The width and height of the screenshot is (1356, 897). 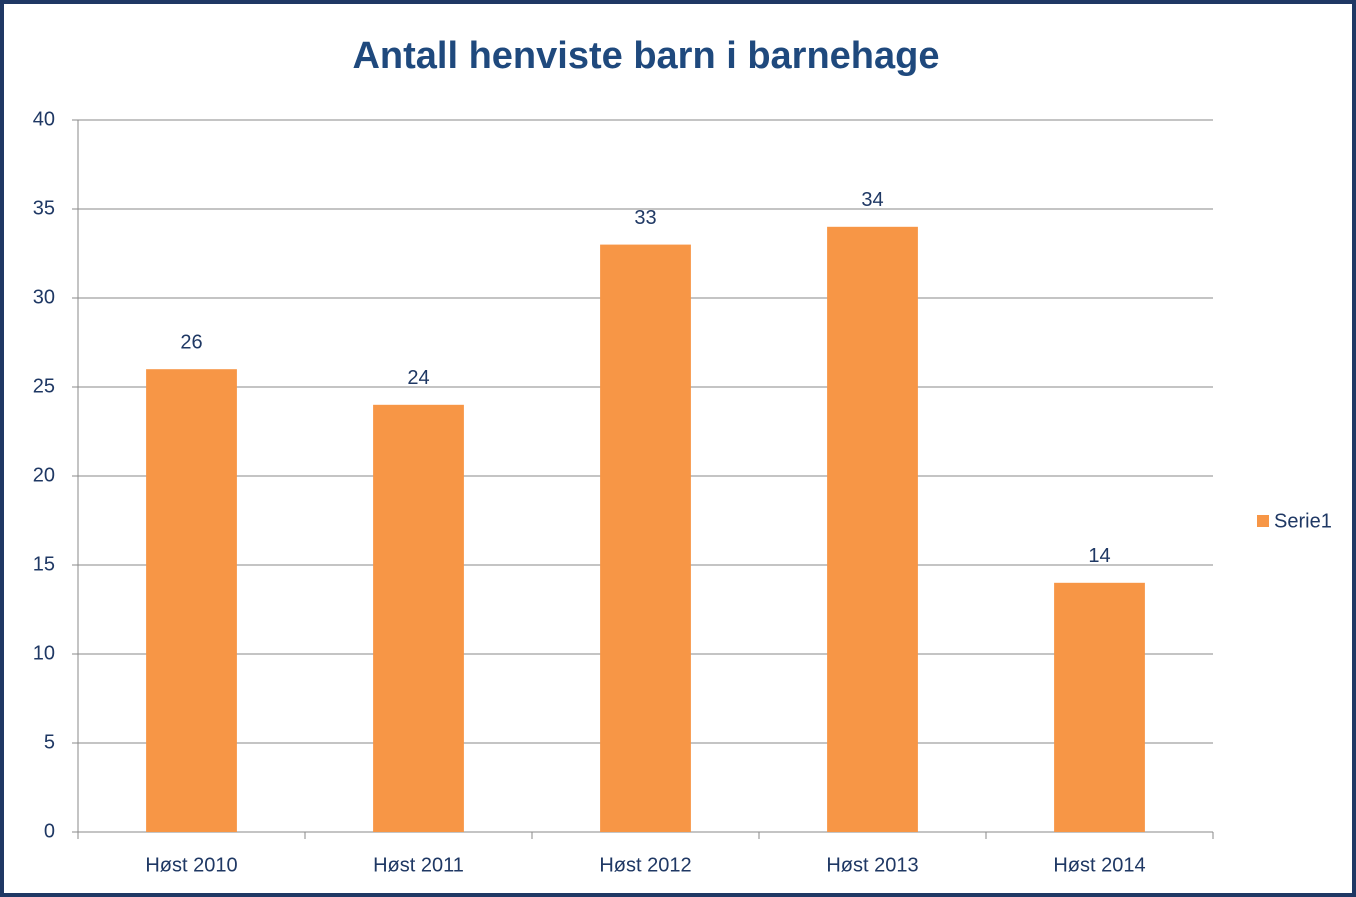 I want to click on y-tick-label: 20, so click(x=44, y=475).